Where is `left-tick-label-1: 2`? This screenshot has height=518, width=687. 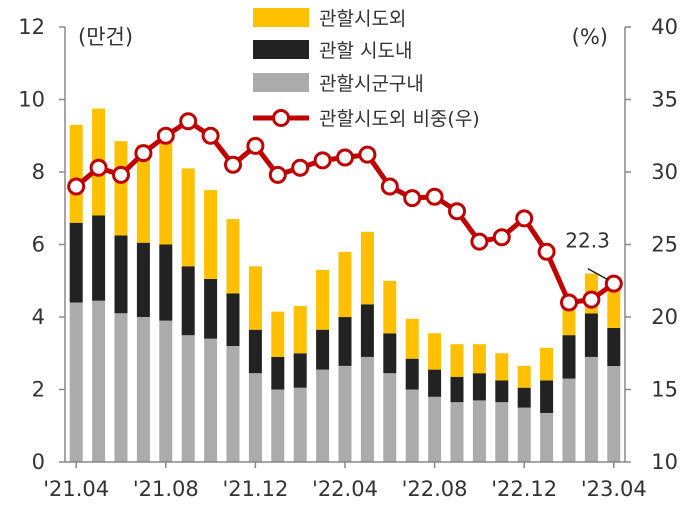
left-tick-label-1: 2 is located at coordinates (38, 390).